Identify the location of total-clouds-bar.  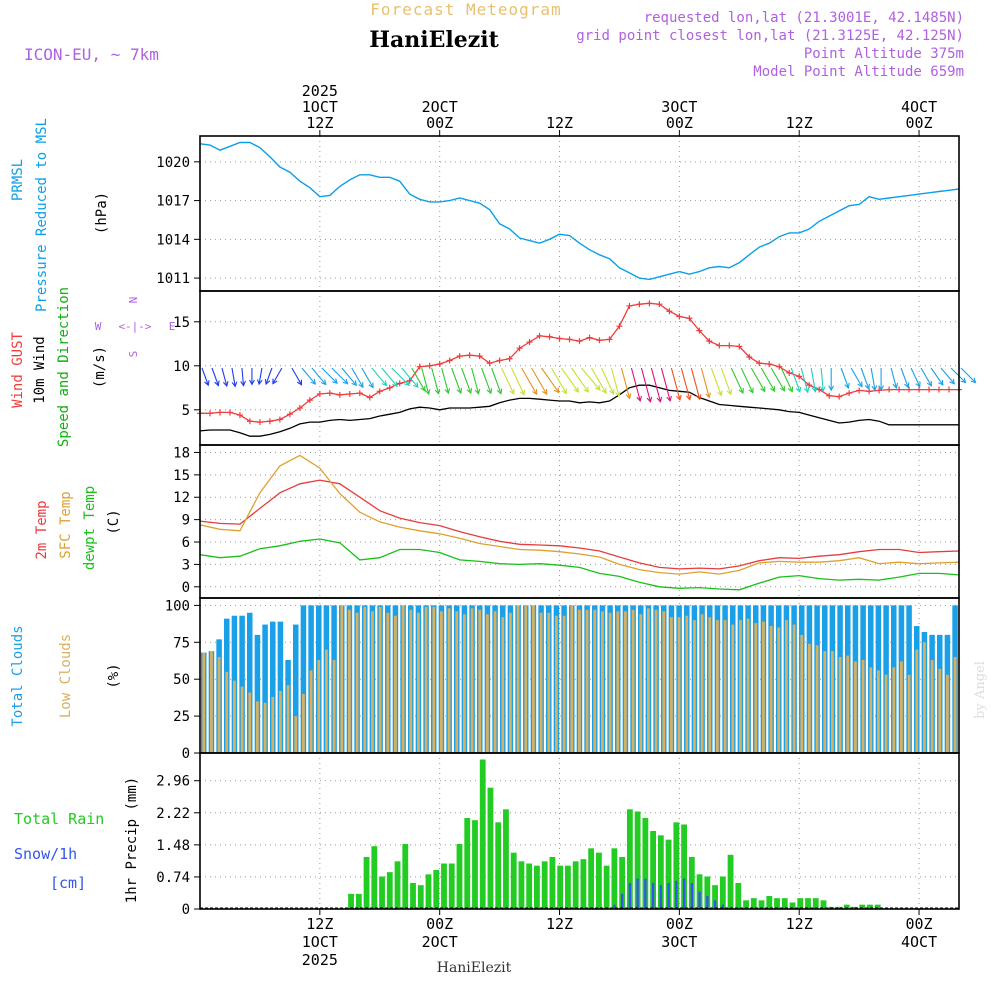
(303, 679).